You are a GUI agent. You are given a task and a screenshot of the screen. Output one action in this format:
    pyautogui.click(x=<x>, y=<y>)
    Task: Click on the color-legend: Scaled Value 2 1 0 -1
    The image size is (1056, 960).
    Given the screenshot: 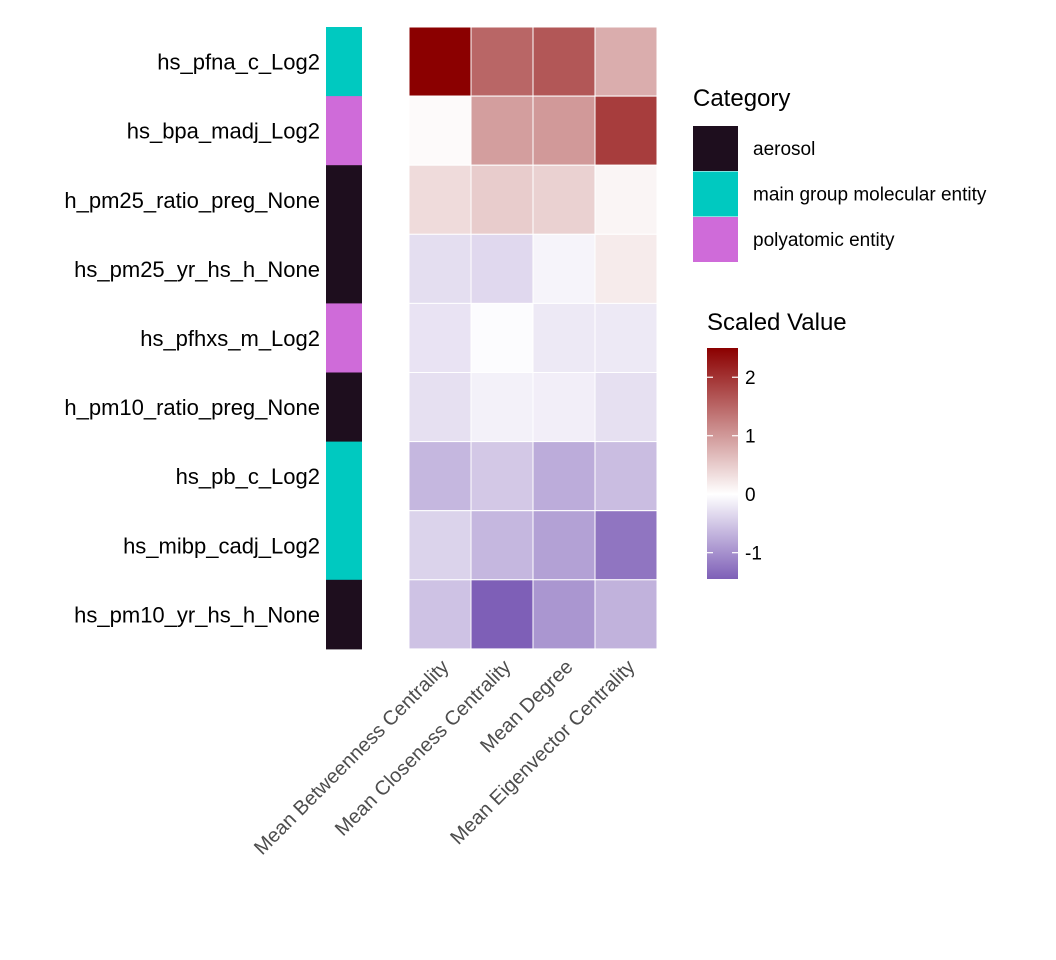 What is the action you would take?
    pyautogui.click(x=777, y=444)
    